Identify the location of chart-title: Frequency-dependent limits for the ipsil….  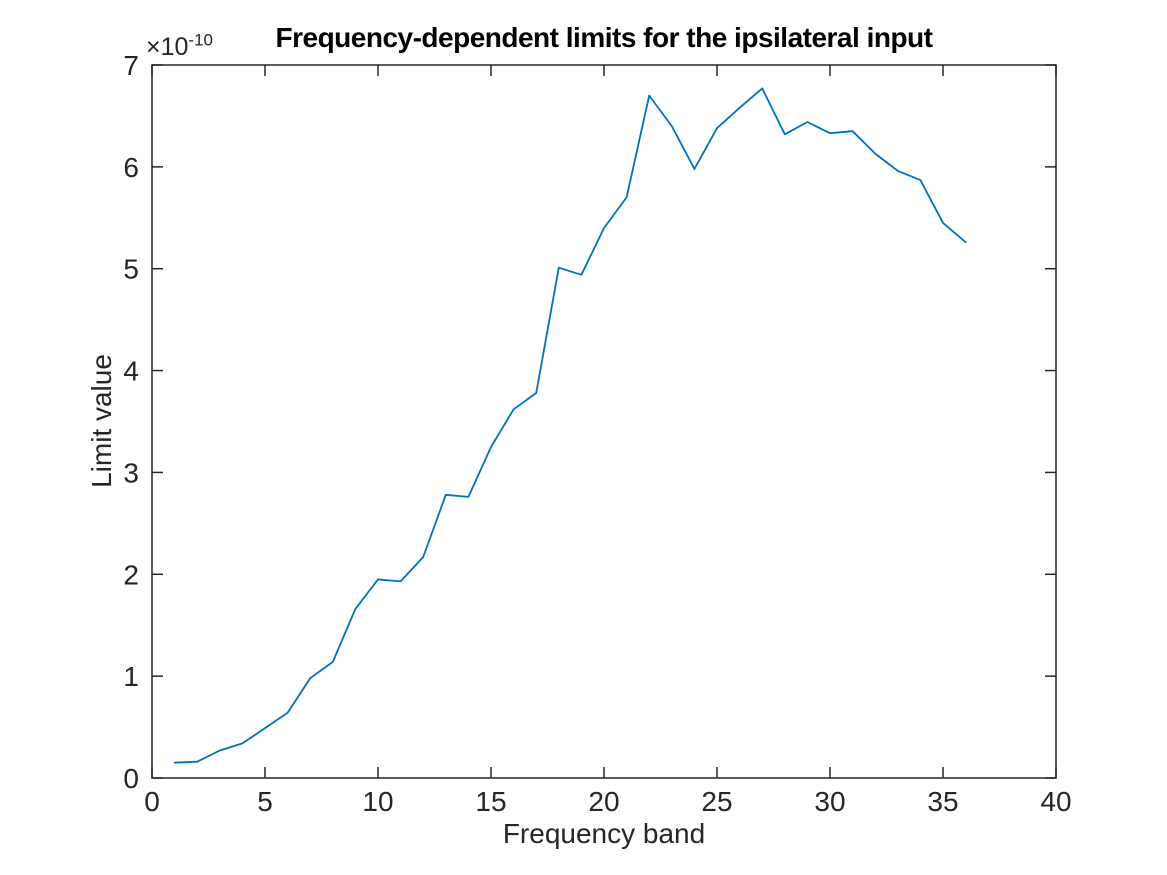
(604, 37).